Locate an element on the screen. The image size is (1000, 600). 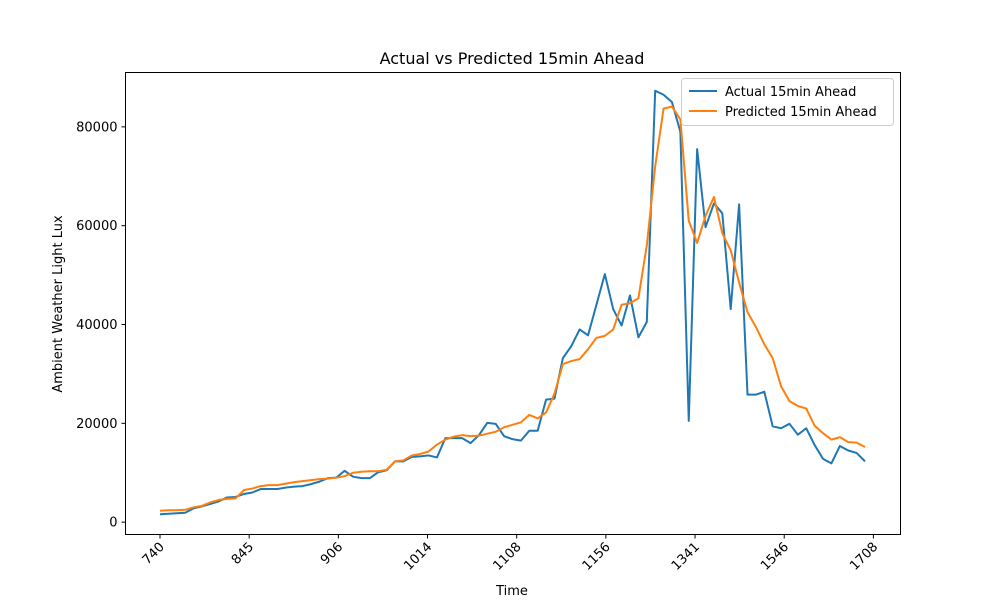
legend: Actual 15min Ahead Predicted 15min Ahead is located at coordinates (787, 102).